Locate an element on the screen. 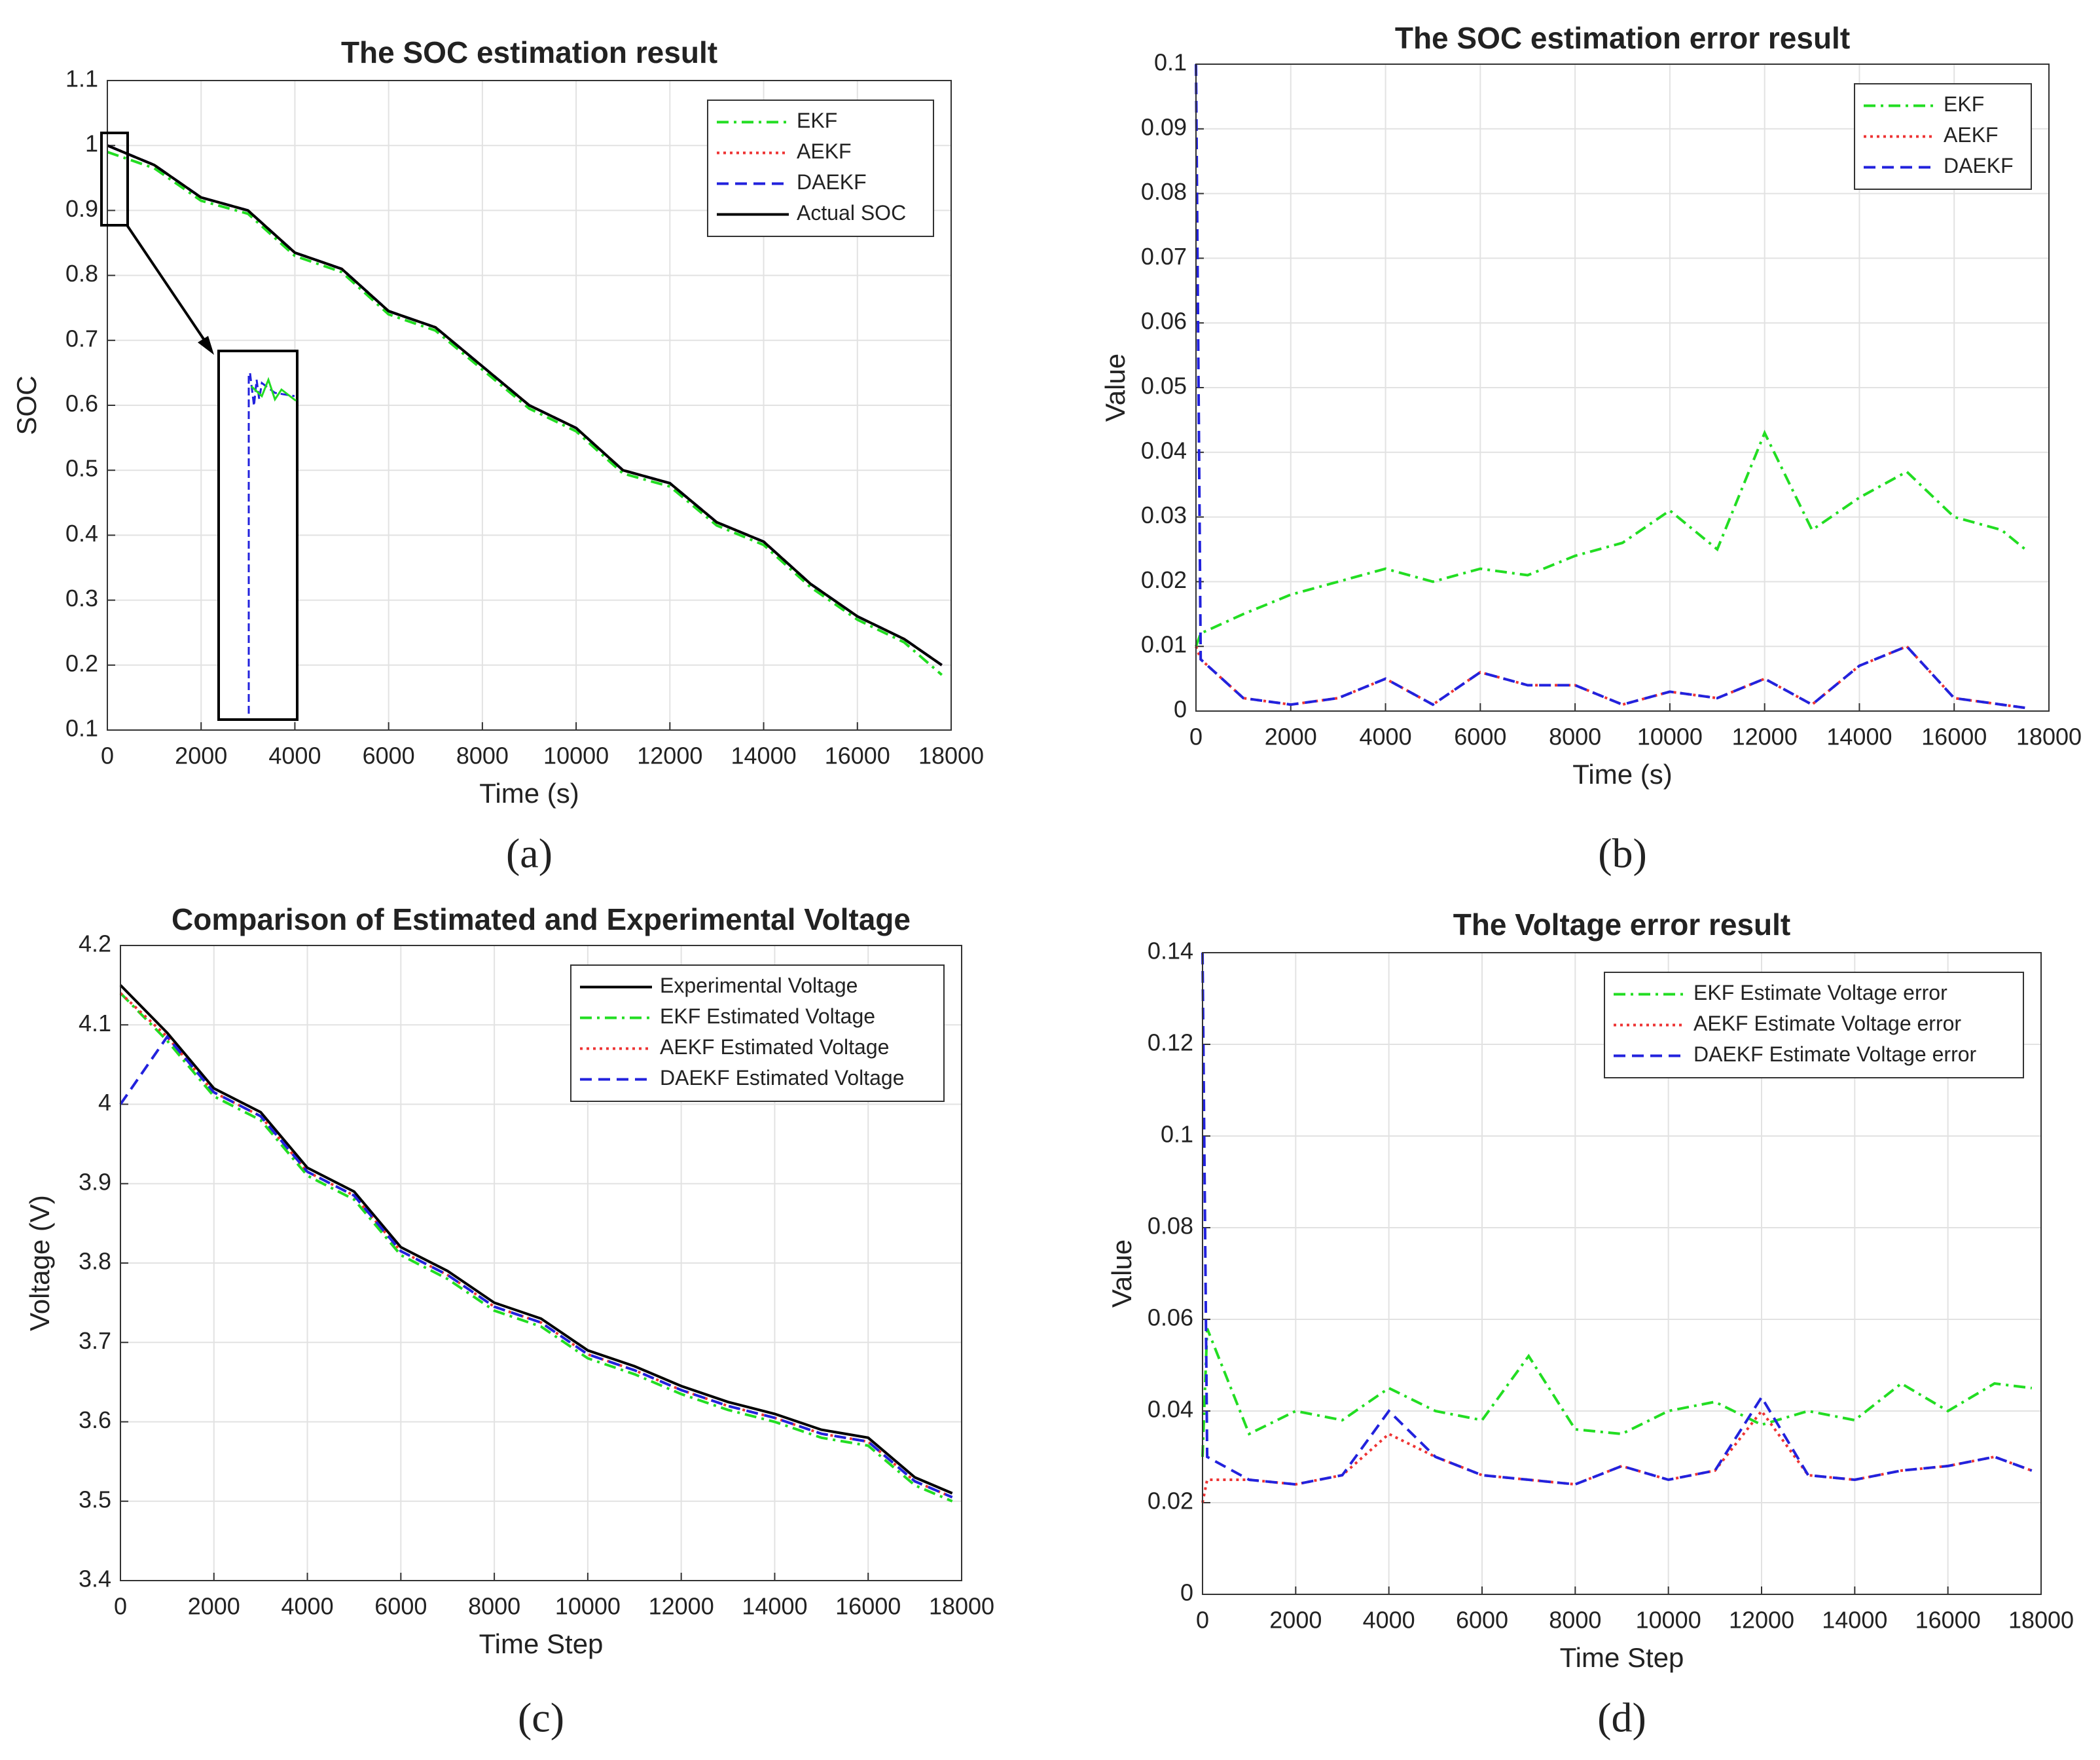 The image size is (2100, 1760). legend-label: DAEKF is located at coordinates (832, 182).